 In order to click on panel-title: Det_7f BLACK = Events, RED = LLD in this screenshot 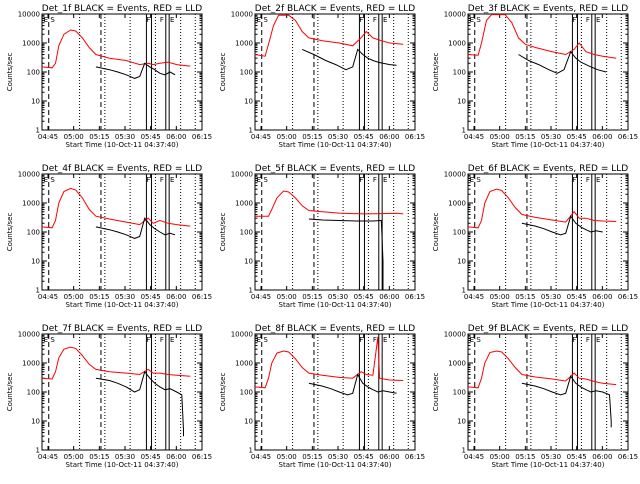, I will do `click(122, 329)`.